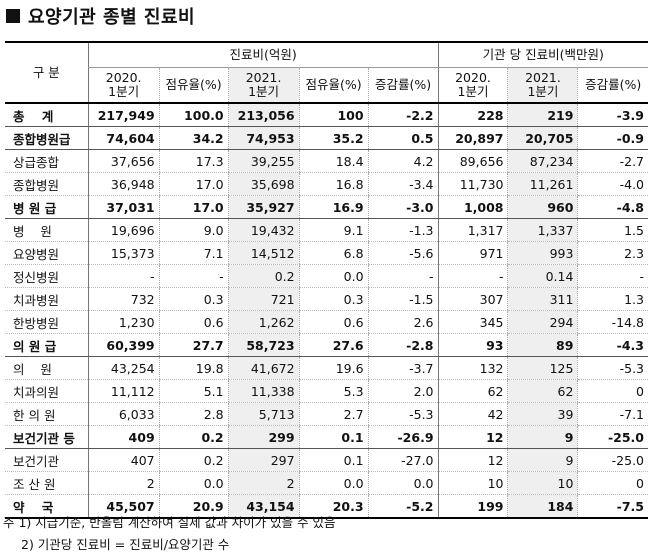 The height and width of the screenshot is (557, 655). I want to click on column-header: 증감률(%), so click(403, 85).